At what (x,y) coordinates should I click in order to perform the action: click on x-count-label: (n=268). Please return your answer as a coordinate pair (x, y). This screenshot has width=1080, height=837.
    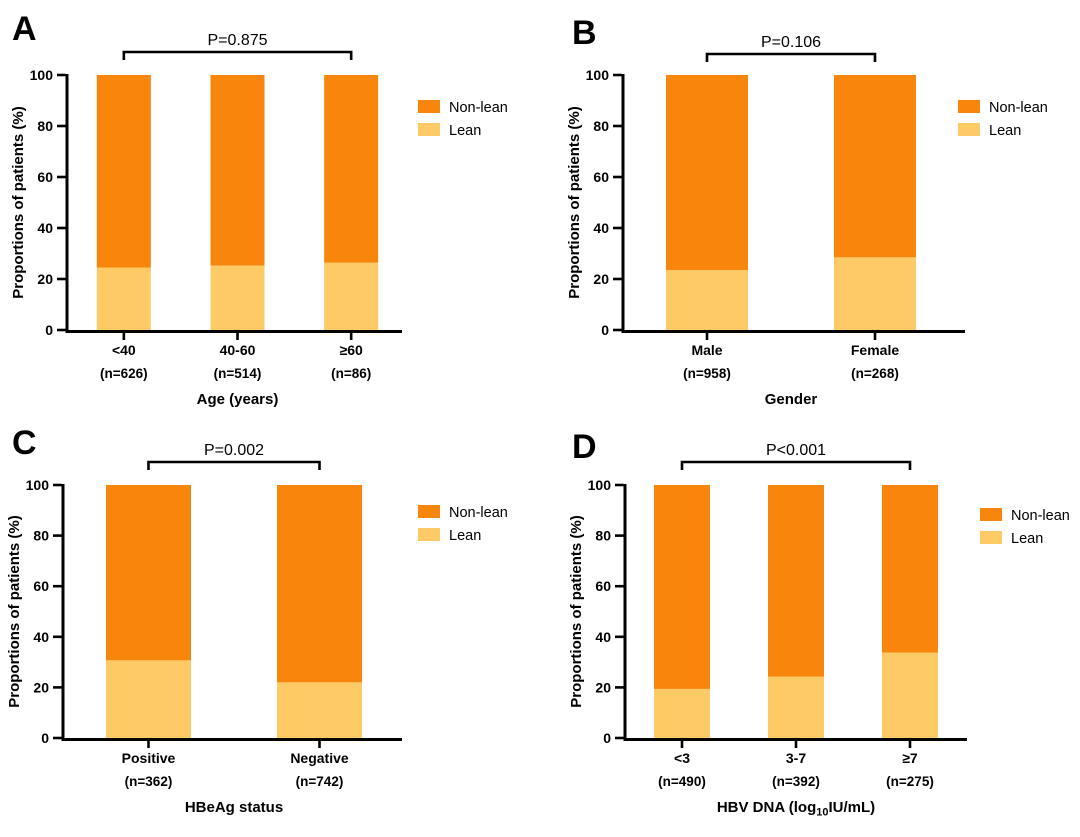
    Looking at the image, I should click on (875, 373).